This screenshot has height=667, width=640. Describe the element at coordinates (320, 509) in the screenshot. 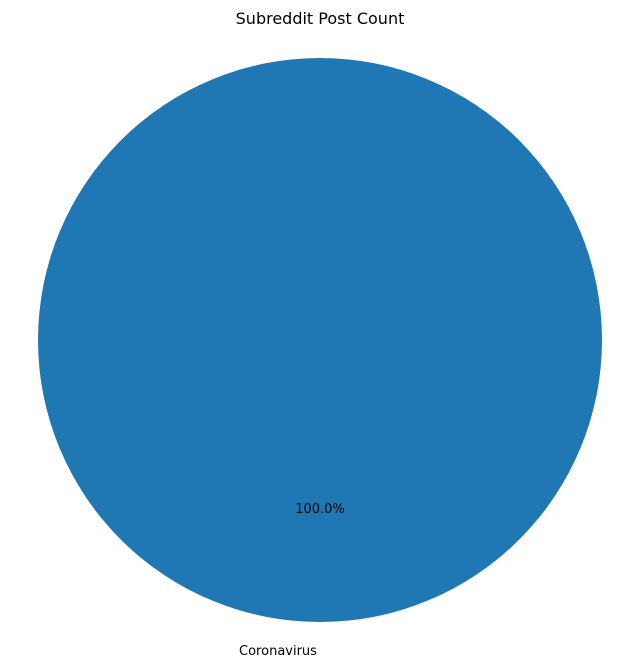

I see `slice-percent-label: 100.0%` at that location.